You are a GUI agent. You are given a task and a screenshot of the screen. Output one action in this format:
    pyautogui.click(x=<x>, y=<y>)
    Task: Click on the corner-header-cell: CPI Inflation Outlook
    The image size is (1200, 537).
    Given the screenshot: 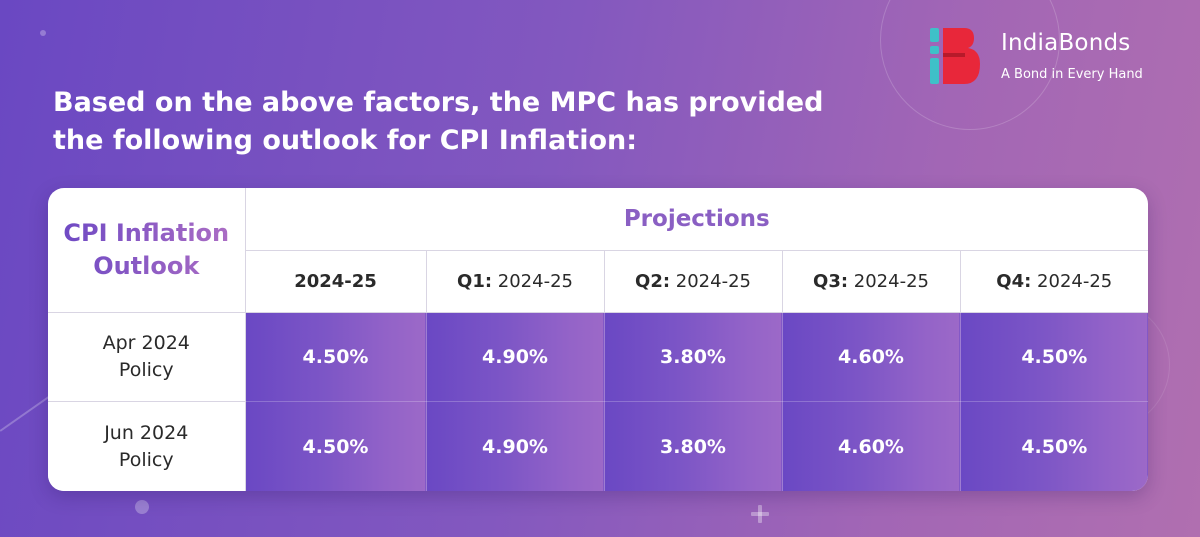 What is the action you would take?
    pyautogui.click(x=147, y=250)
    